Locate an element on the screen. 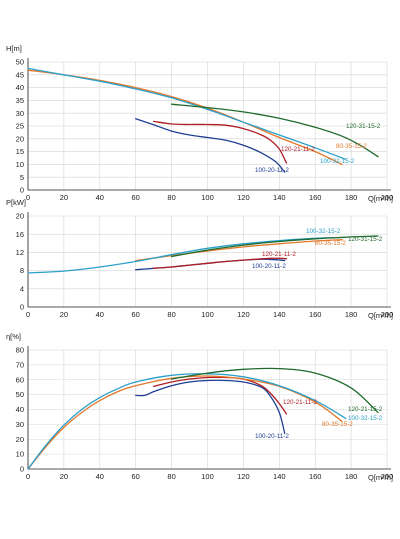 This screenshot has width=400, height=539. y-tick-label: 35 is located at coordinates (20, 100).